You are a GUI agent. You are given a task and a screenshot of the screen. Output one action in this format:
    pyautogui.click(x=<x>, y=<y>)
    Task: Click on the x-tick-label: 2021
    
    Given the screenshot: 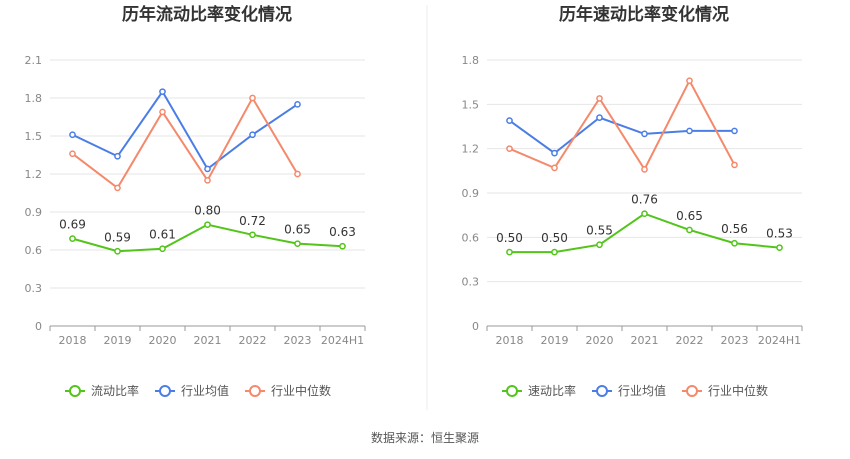 What is the action you would take?
    pyautogui.click(x=645, y=340)
    